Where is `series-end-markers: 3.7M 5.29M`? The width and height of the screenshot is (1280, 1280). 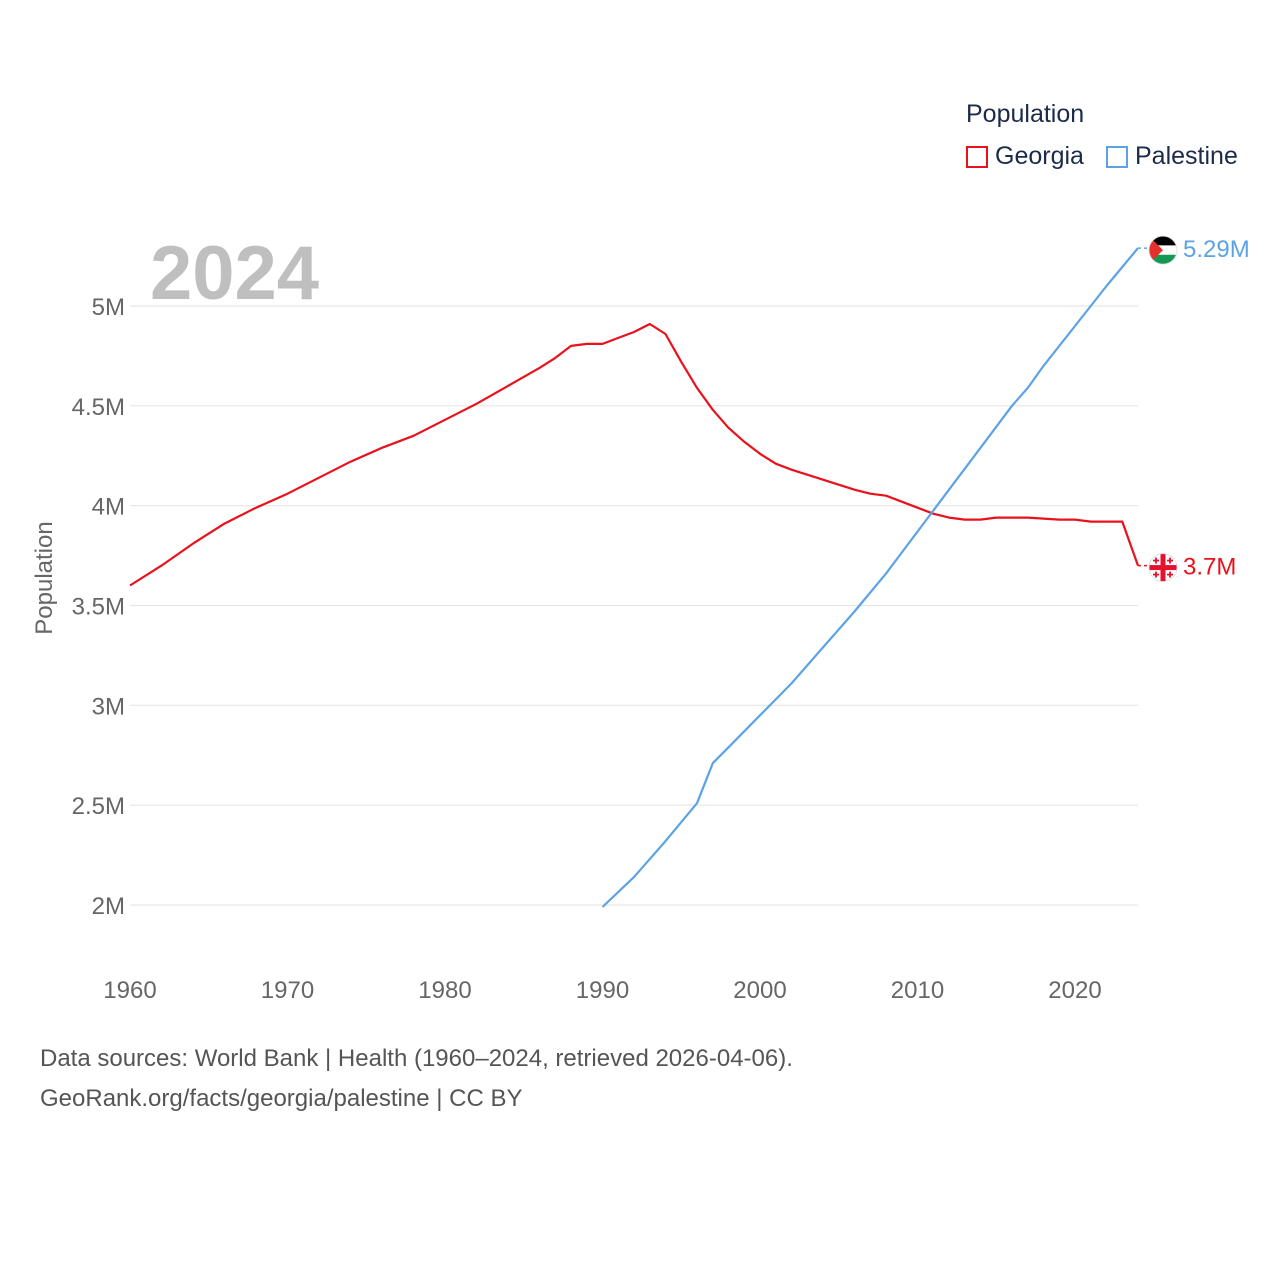
series-end-markers: 3.7M 5.29M is located at coordinates (1194, 408).